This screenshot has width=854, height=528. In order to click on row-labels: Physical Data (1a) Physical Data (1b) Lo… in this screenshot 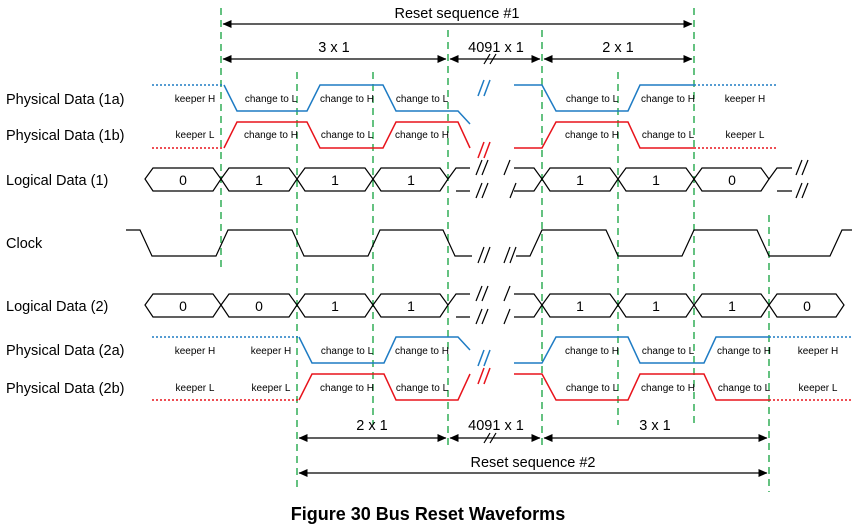, I will do `click(65, 244)`.